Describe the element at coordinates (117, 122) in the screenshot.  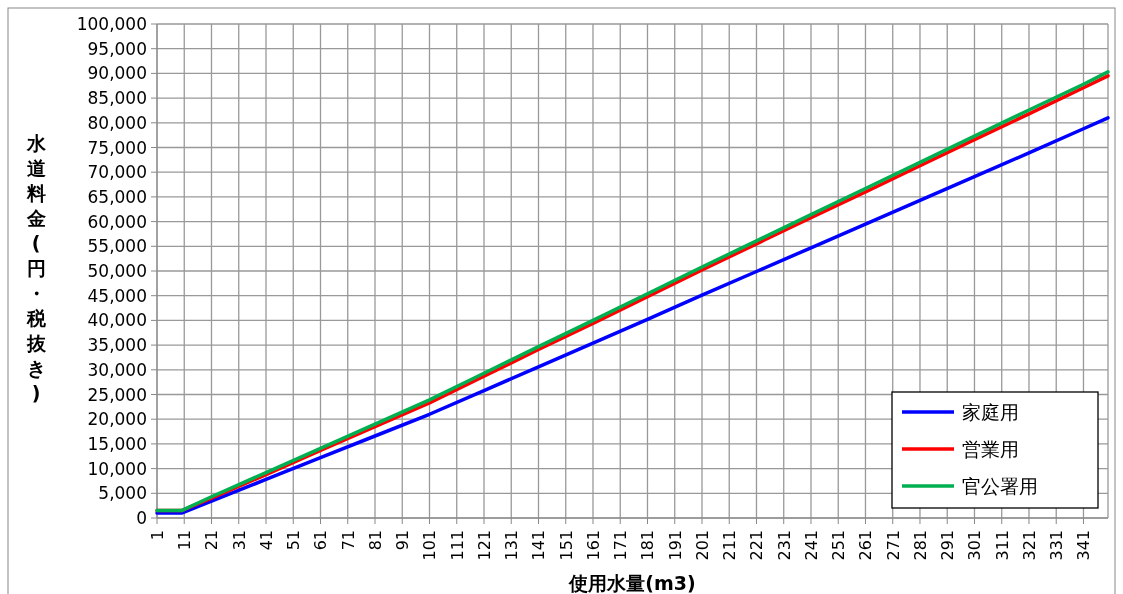
I see `y-tick-label: 80,000` at that location.